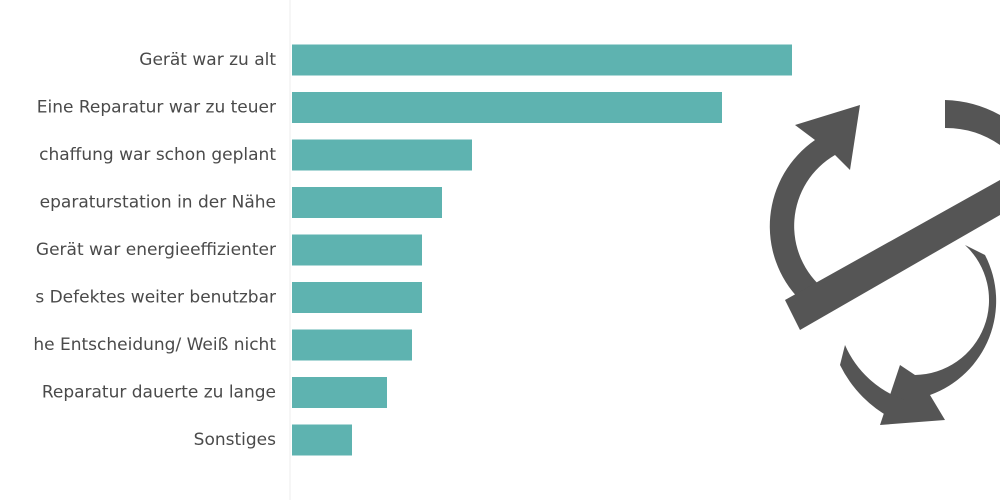 The height and width of the screenshot is (504, 1000). I want to click on repair-icon, so click(884, 262).